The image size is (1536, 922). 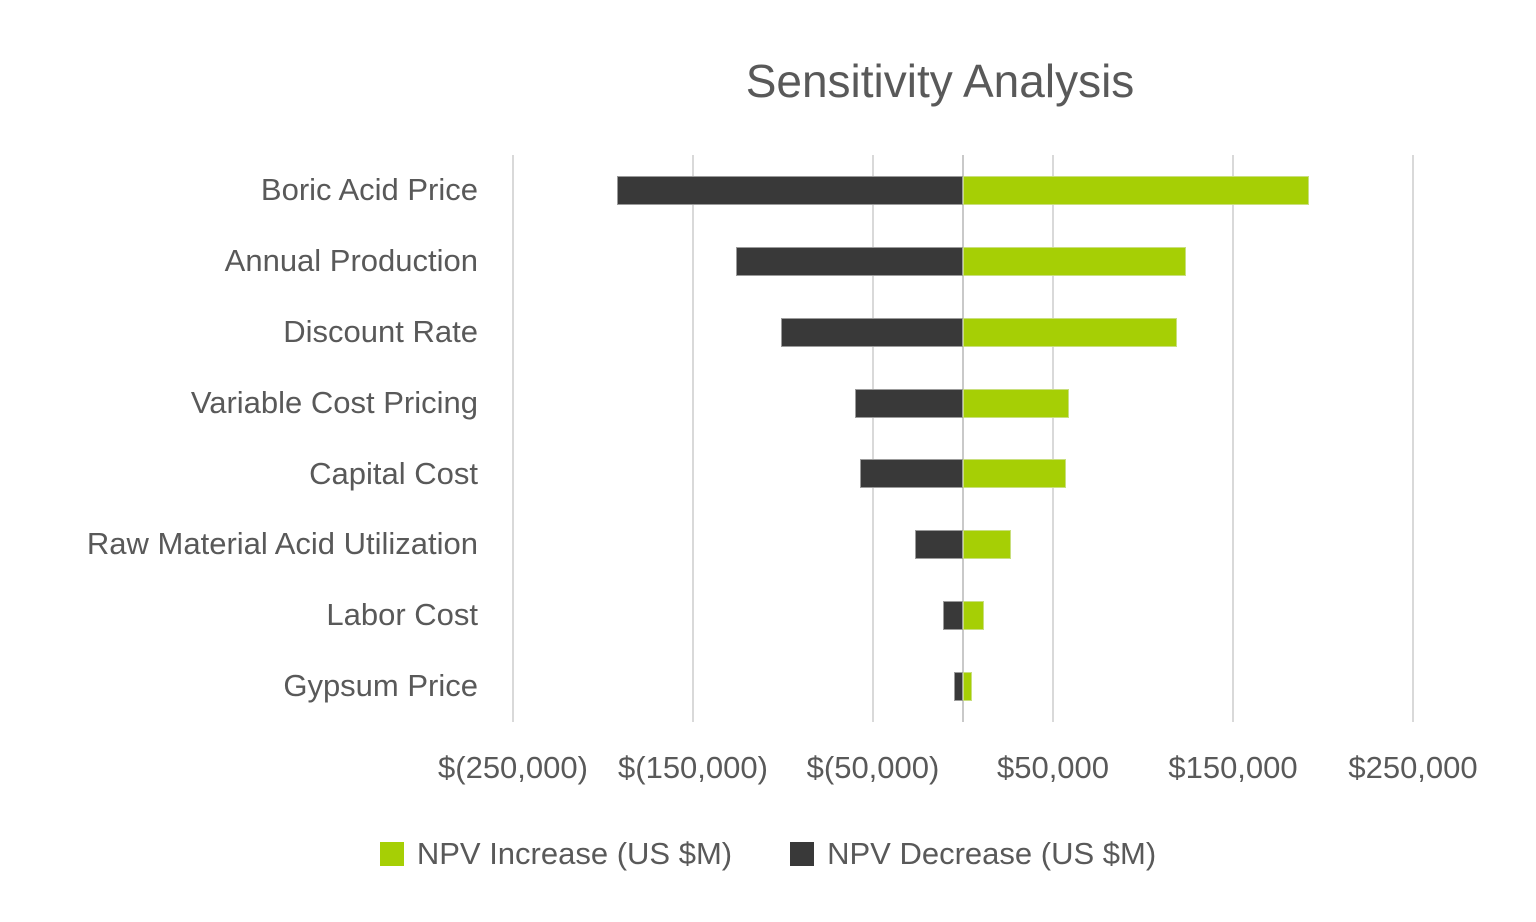 I want to click on legend-item-npv-increase: NPV Increase (US $M), so click(x=556, y=854).